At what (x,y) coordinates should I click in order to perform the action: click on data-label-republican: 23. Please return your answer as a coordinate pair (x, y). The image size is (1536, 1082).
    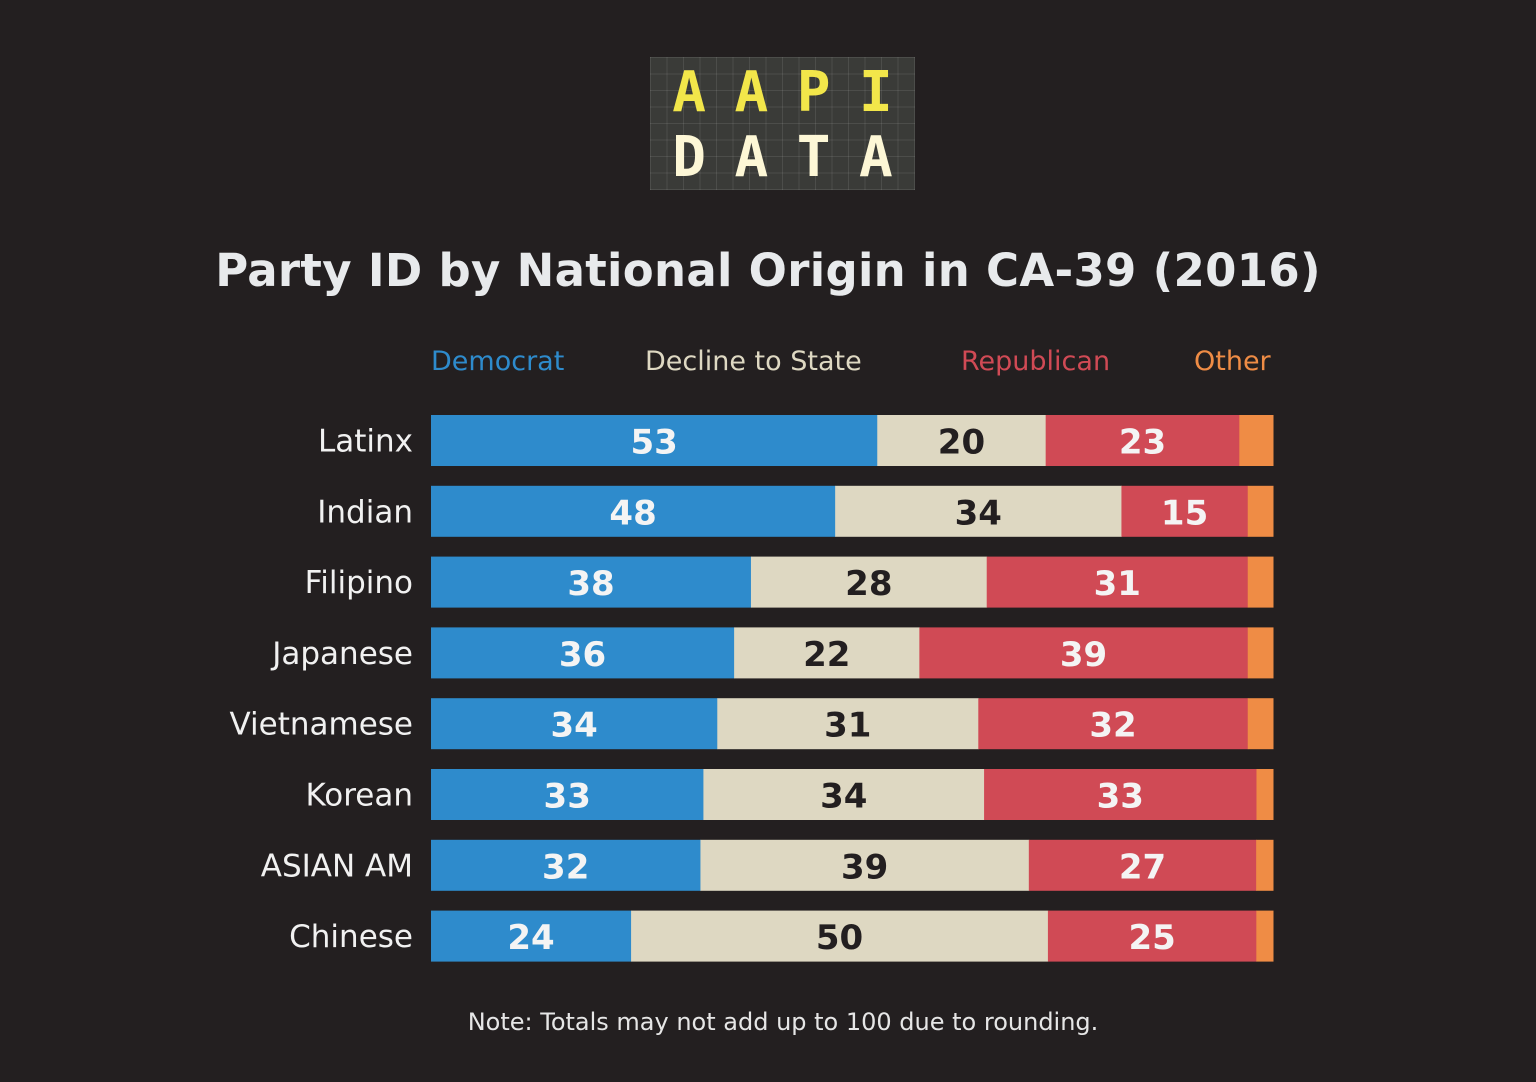
    Looking at the image, I should click on (1142, 443).